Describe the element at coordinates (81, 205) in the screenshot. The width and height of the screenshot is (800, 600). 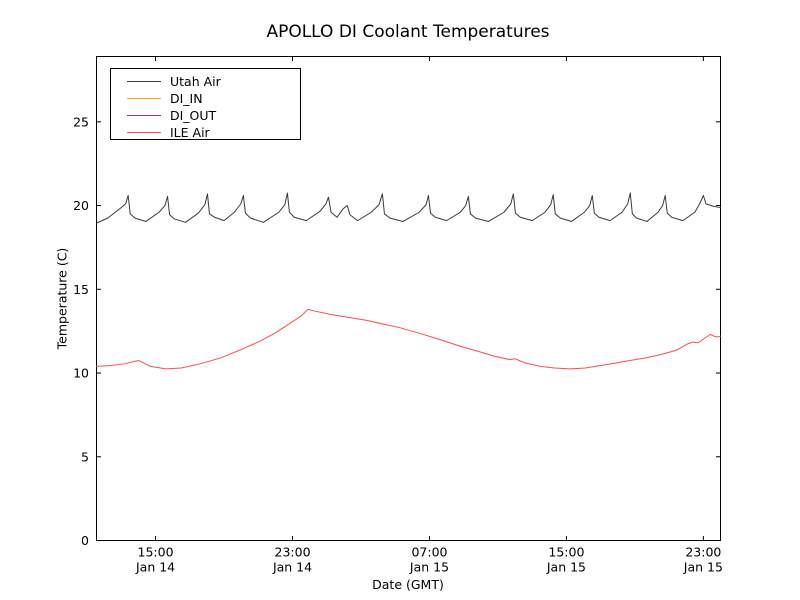
I see `y-tick-label: 20` at that location.